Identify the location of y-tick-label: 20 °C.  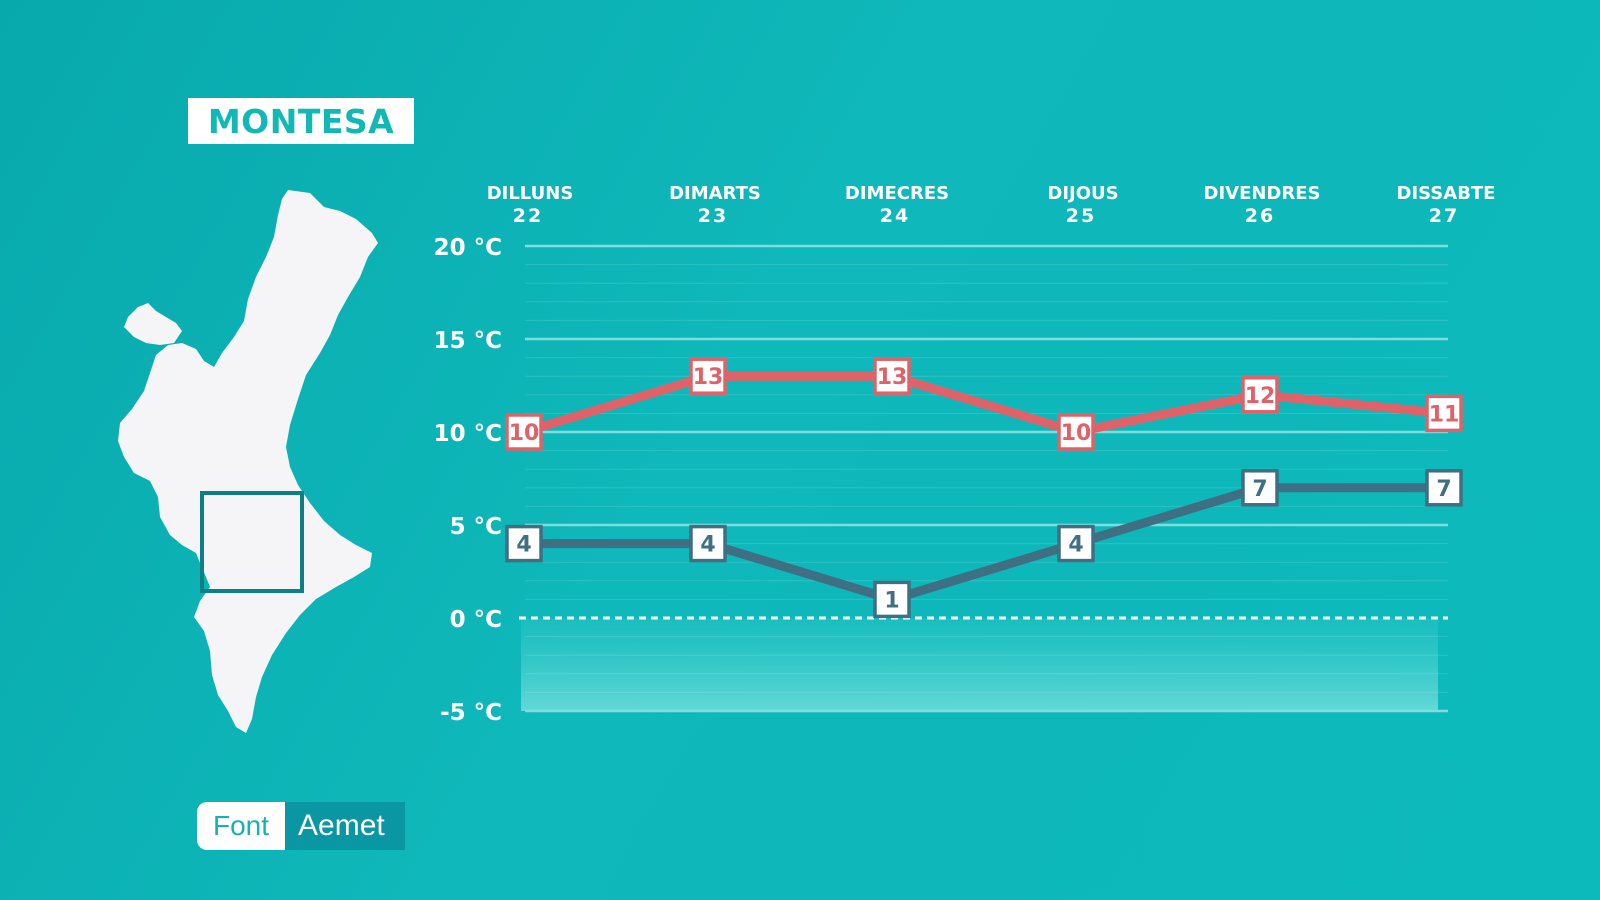
(468, 248).